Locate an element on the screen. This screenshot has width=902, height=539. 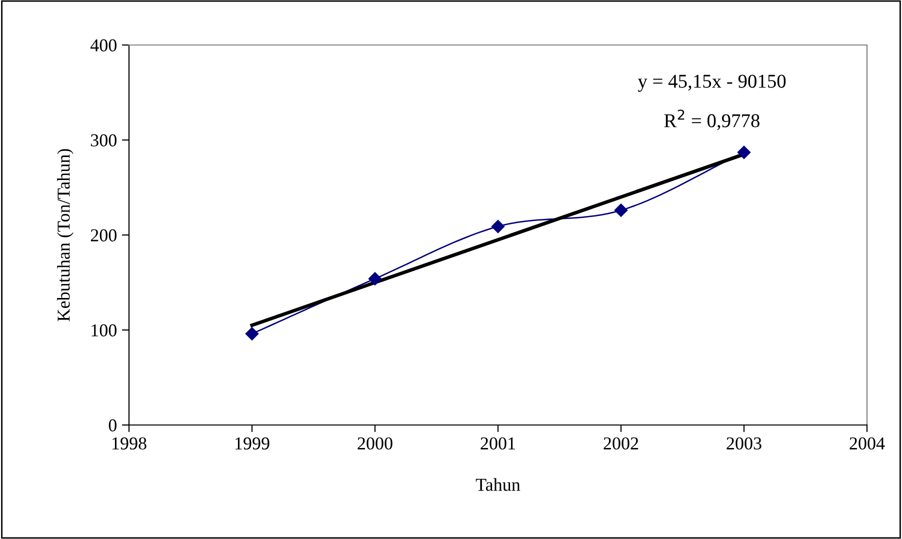
y-tick-label: 100 is located at coordinates (104, 330).